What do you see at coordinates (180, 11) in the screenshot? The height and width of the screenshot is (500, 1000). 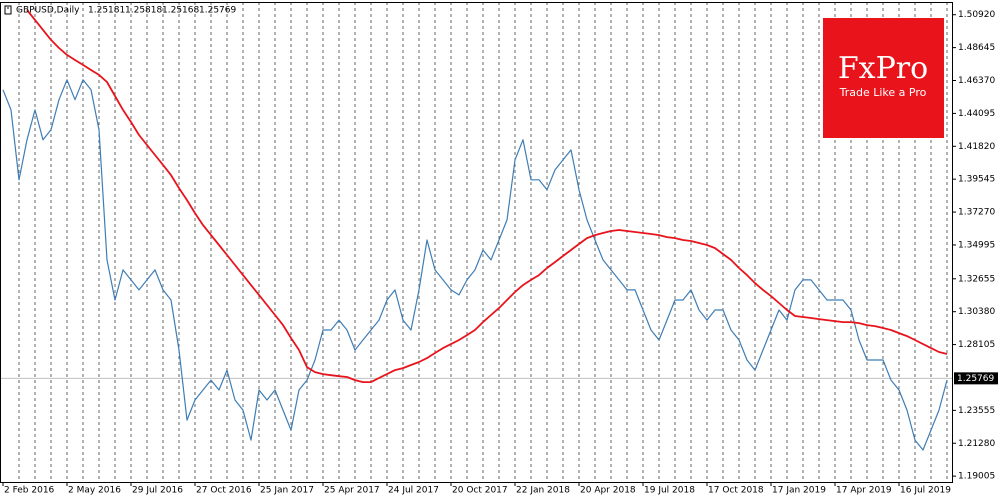 I see `low: 1.25168` at bounding box center [180, 11].